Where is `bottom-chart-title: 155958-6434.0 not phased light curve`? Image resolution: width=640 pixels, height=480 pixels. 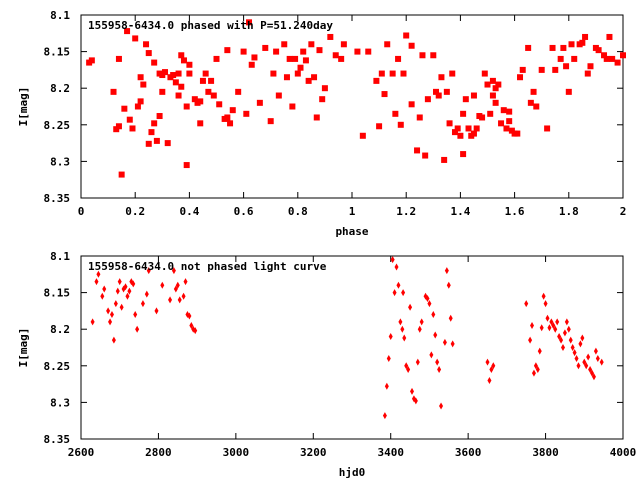
bottom-chart-title: 155958-6434.0 not phased light curve is located at coordinates (207, 266).